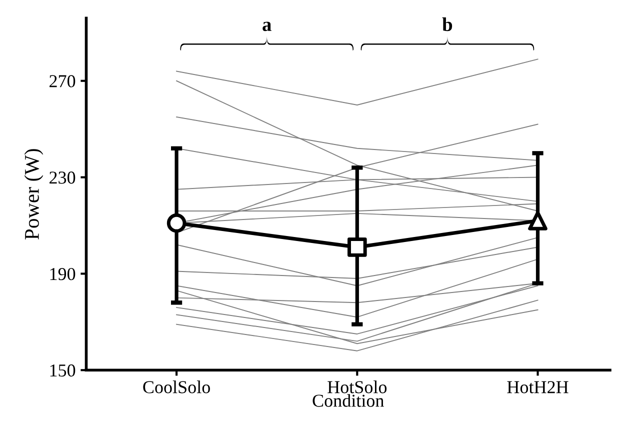 This screenshot has height=423, width=625. What do you see at coordinates (63, 274) in the screenshot?
I see `y-tick-label: 190` at bounding box center [63, 274].